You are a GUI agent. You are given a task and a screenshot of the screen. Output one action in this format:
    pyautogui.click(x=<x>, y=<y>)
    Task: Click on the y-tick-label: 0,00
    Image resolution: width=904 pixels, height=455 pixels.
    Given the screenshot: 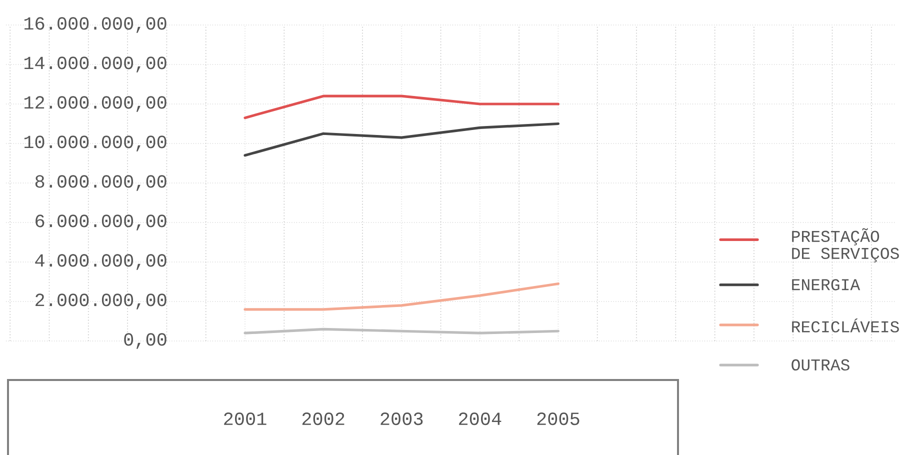 What is the action you would take?
    pyautogui.click(x=145, y=341)
    